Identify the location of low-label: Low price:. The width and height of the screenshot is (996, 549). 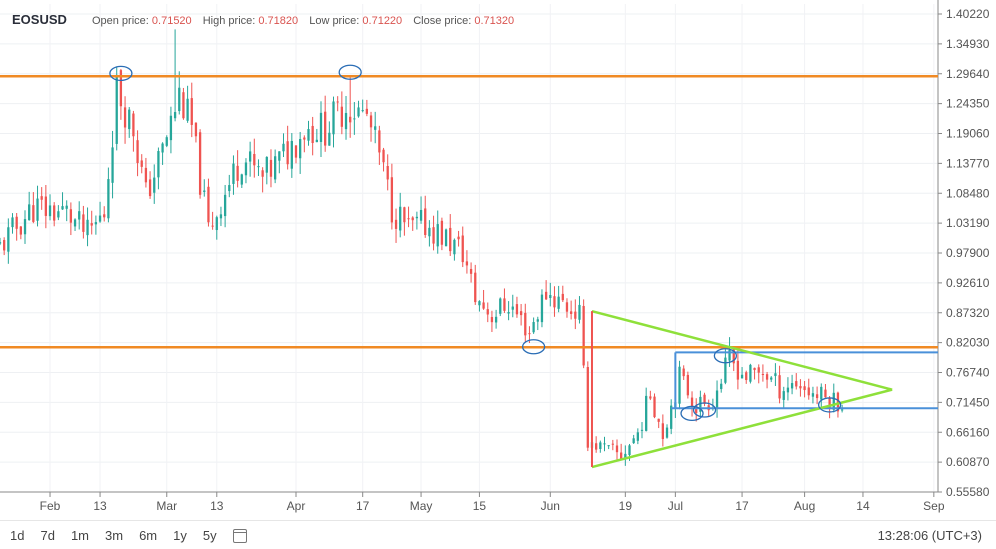
(334, 21).